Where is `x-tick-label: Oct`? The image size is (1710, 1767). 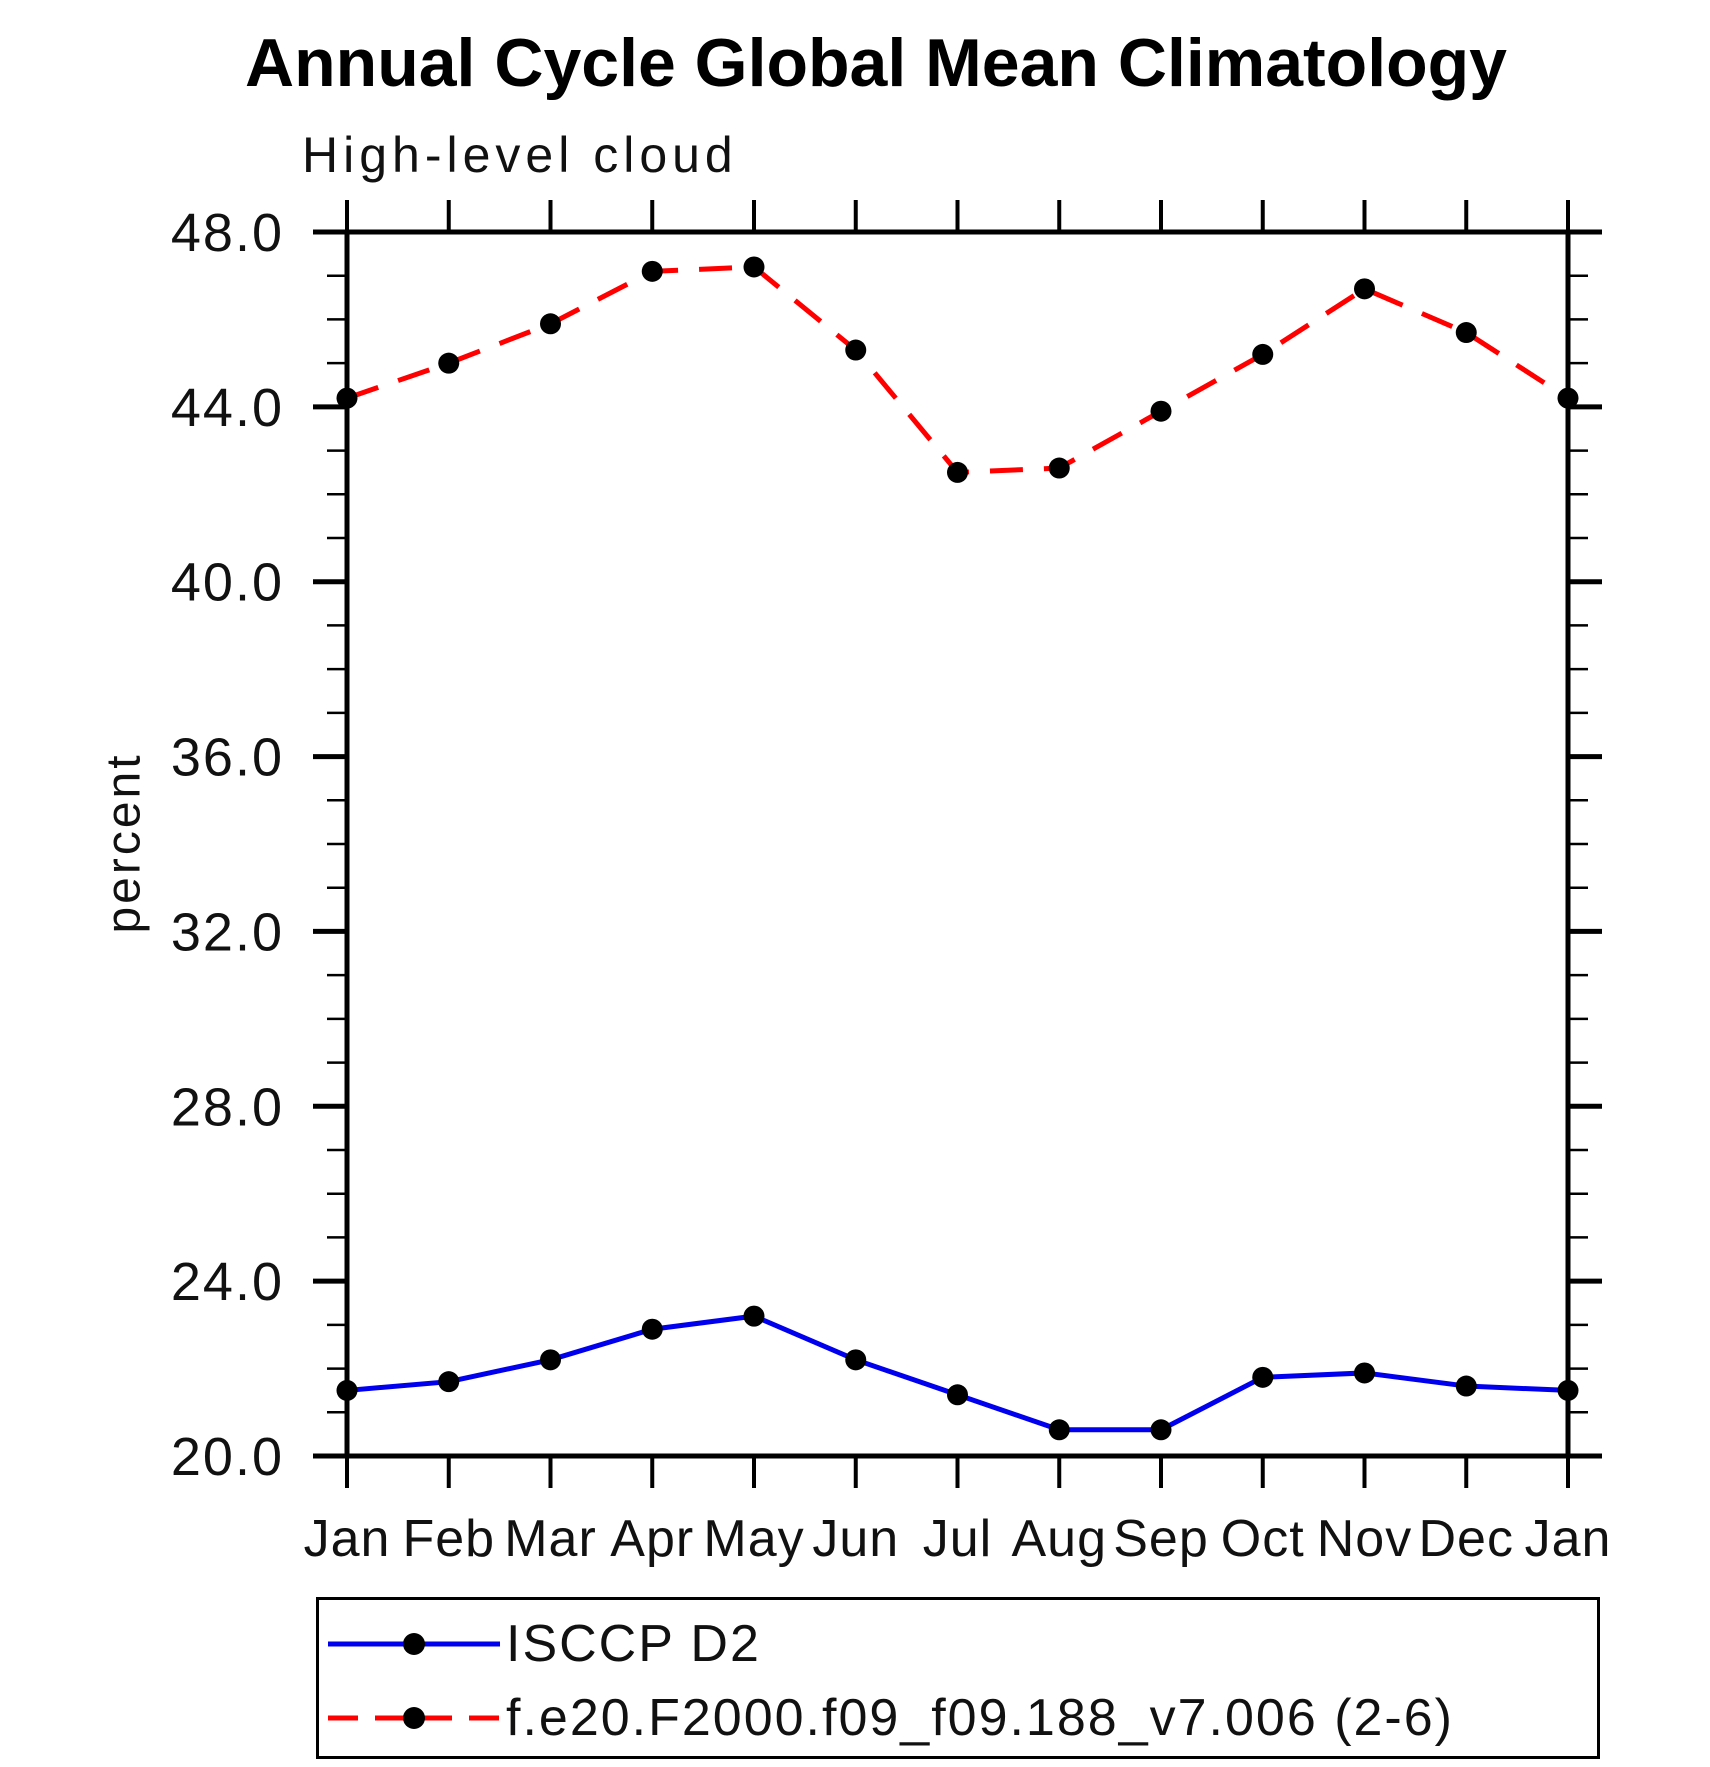 x-tick-label: Oct is located at coordinates (1263, 1539).